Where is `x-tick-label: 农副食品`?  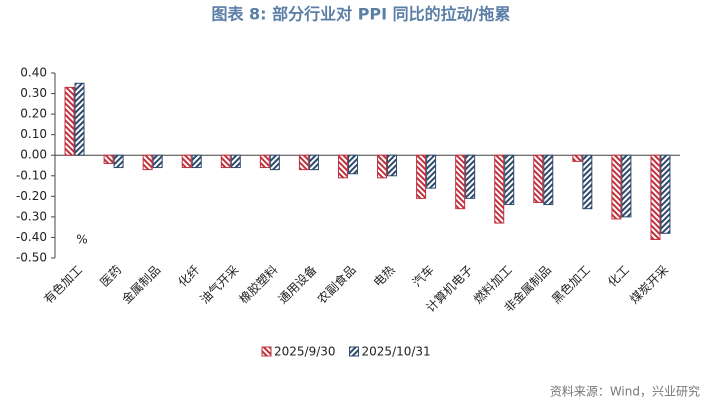
x-tick-label: 农副食品 is located at coordinates (336, 284).